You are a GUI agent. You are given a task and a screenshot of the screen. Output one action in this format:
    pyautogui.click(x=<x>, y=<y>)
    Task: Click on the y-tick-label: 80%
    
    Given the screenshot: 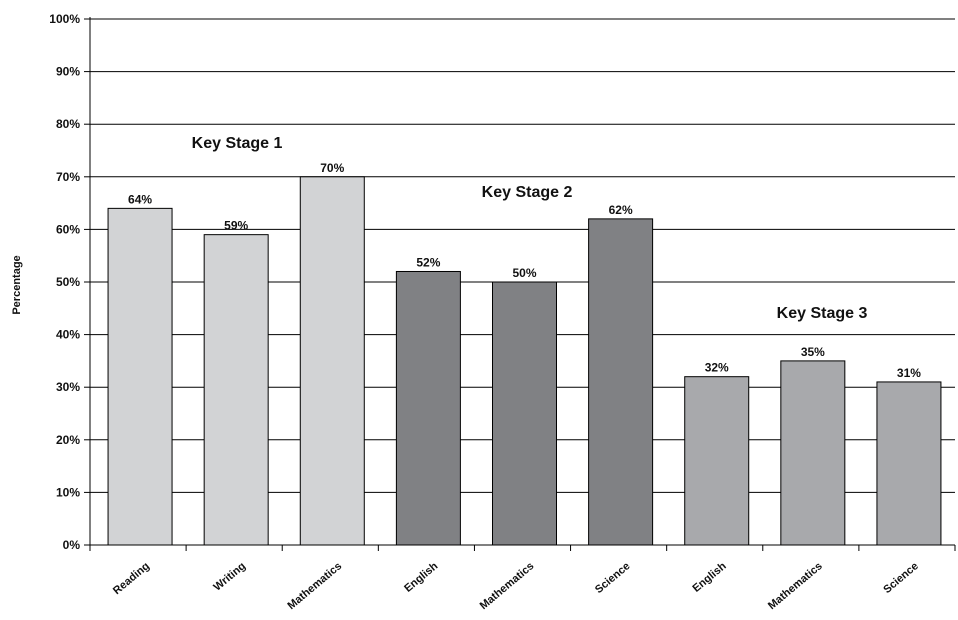 What is the action you would take?
    pyautogui.click(x=68, y=124)
    